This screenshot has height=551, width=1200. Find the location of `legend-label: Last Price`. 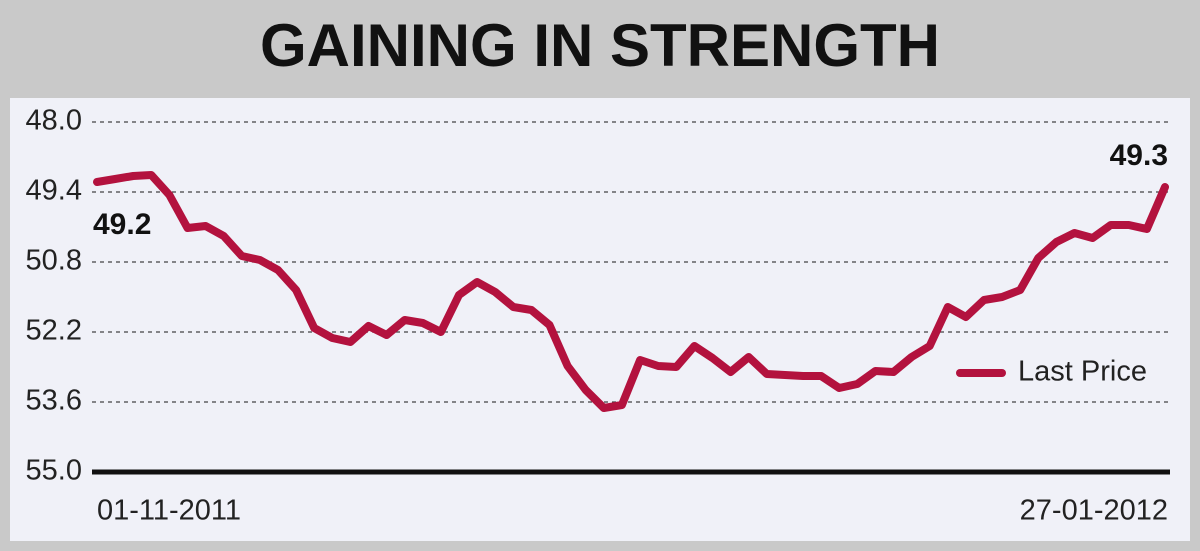

legend-label: Last Price is located at coordinates (1082, 372).